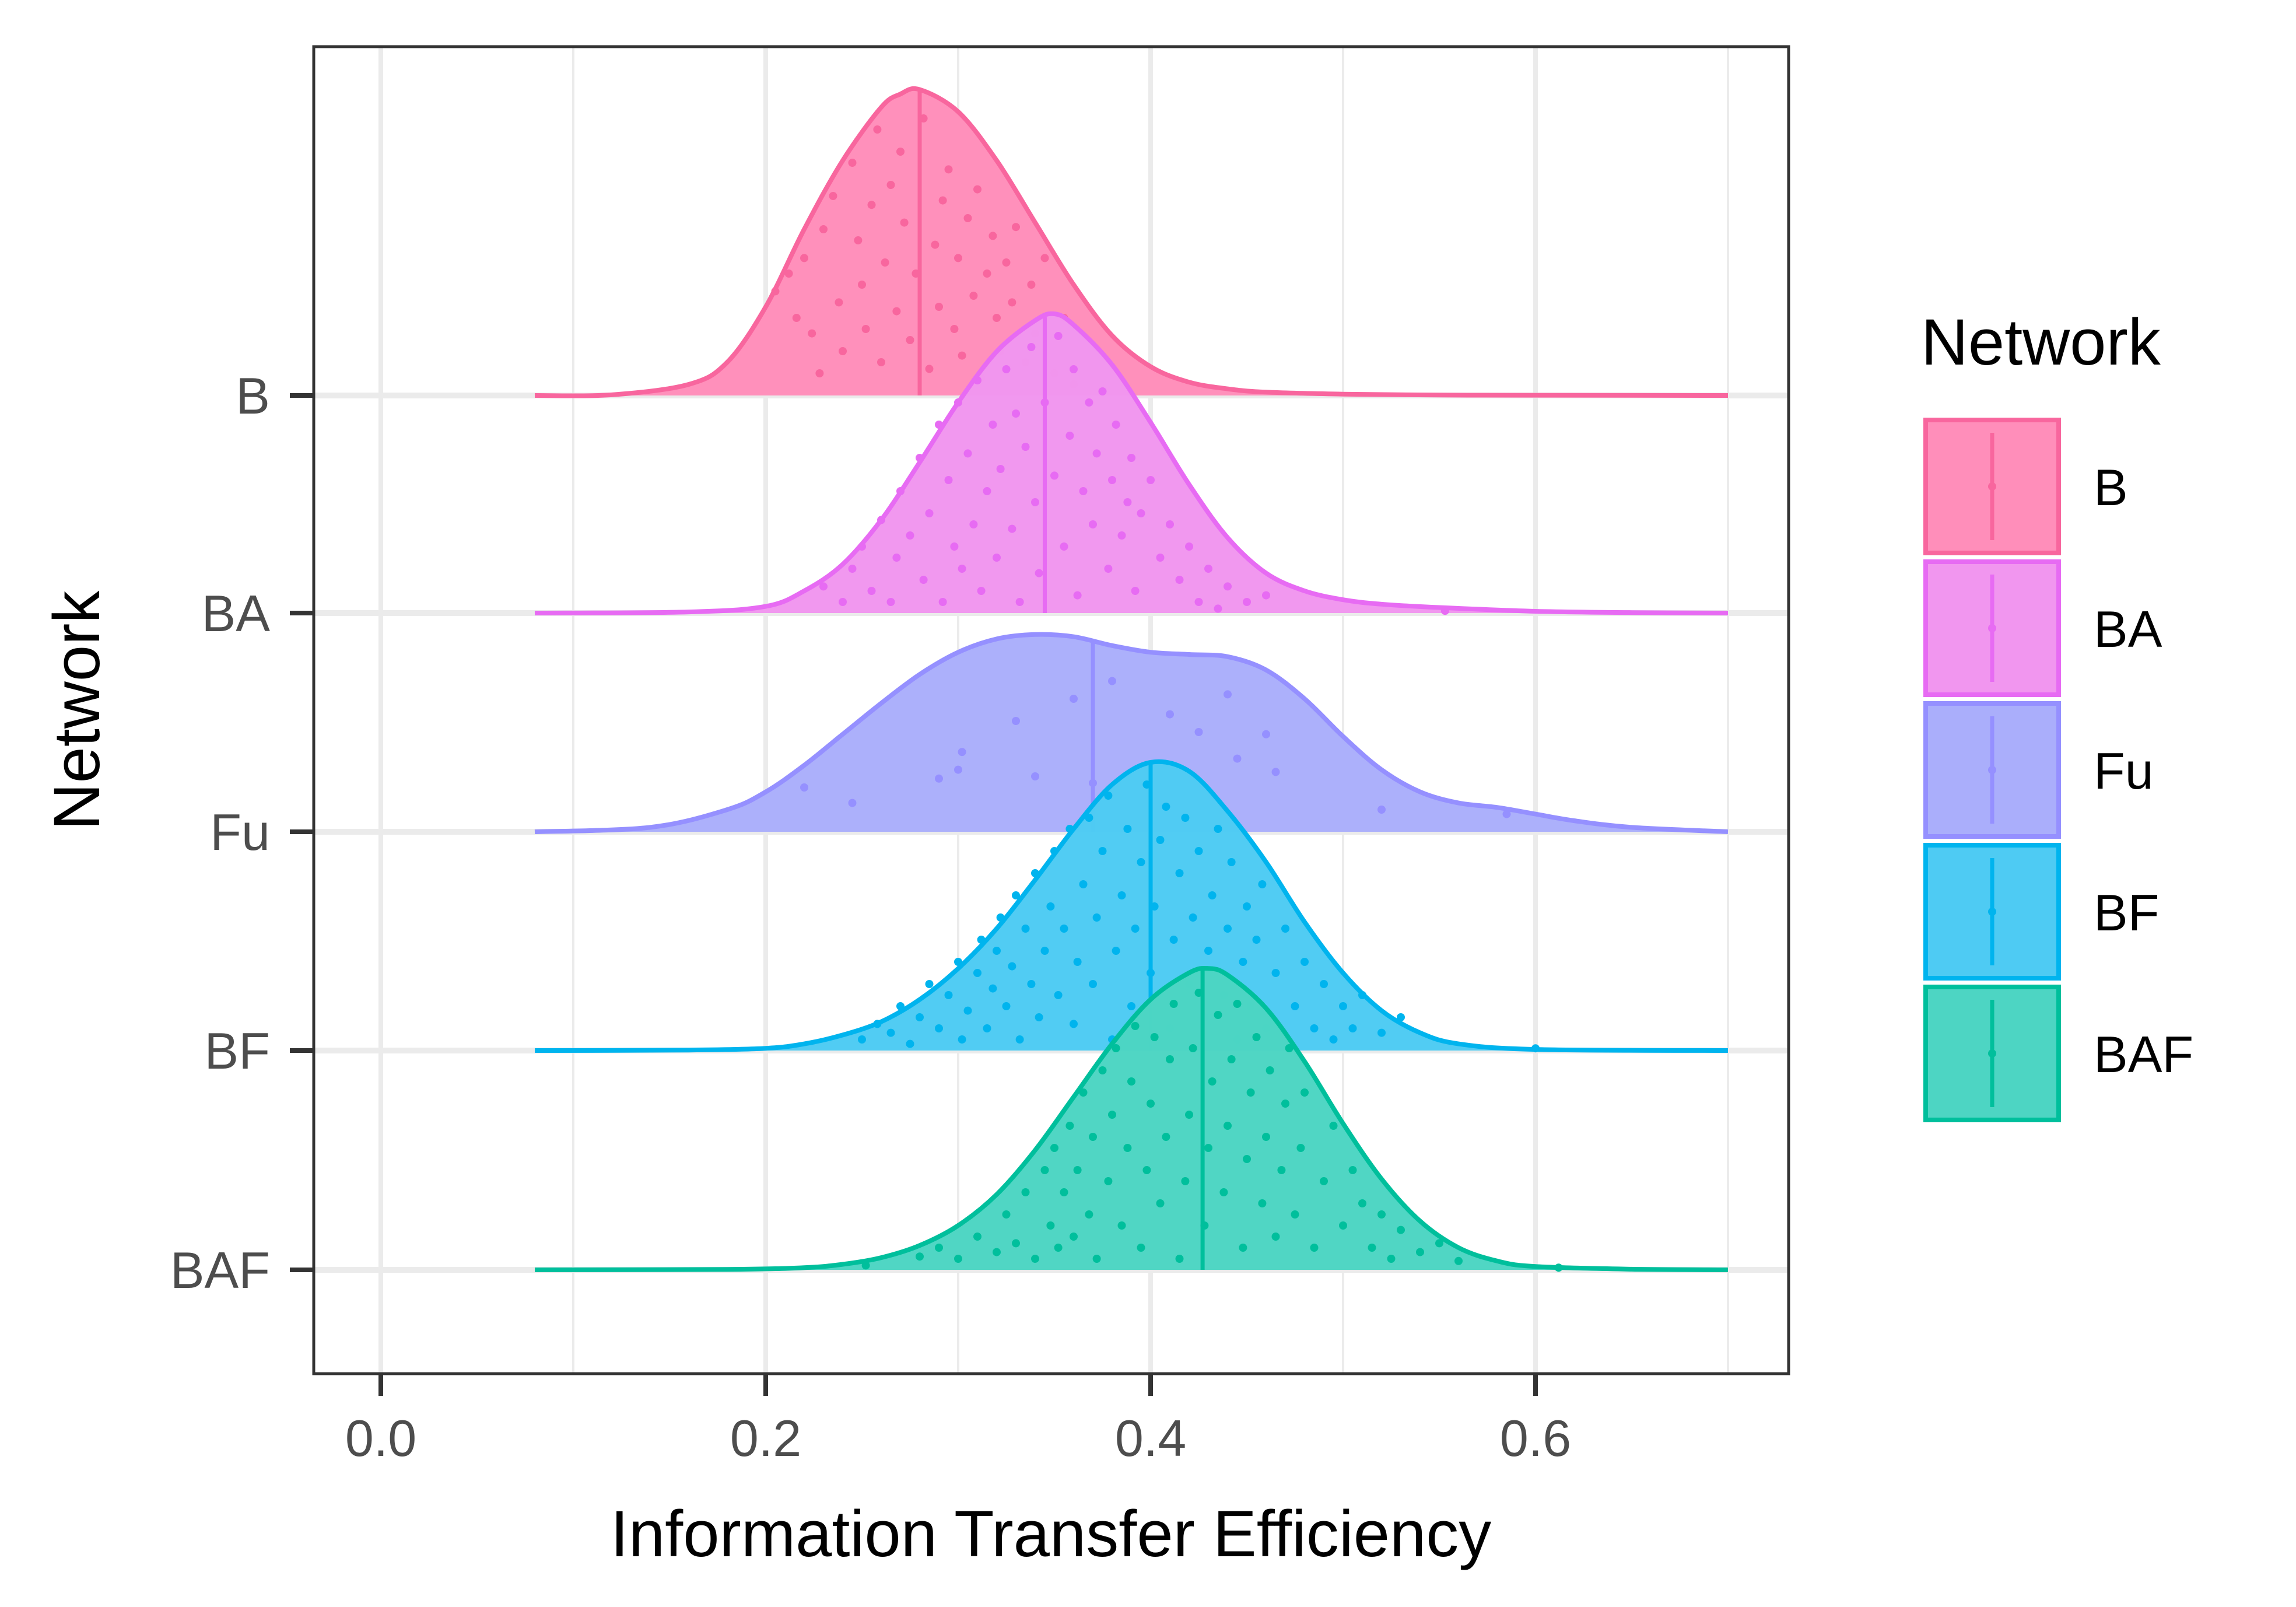 The width and height of the screenshot is (2296, 1607). I want to click on ridge-baf, so click(1131, 1118).